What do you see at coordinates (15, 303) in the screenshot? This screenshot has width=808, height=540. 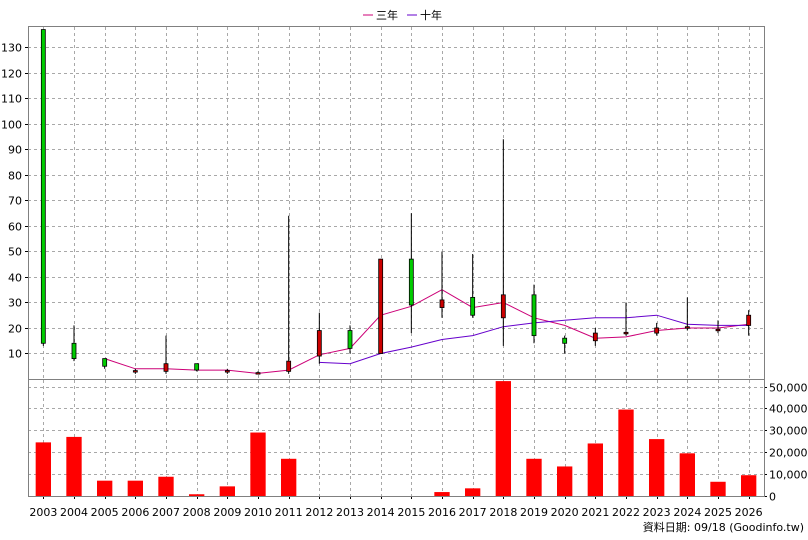 I see `price-y-tick-label: 30` at bounding box center [15, 303].